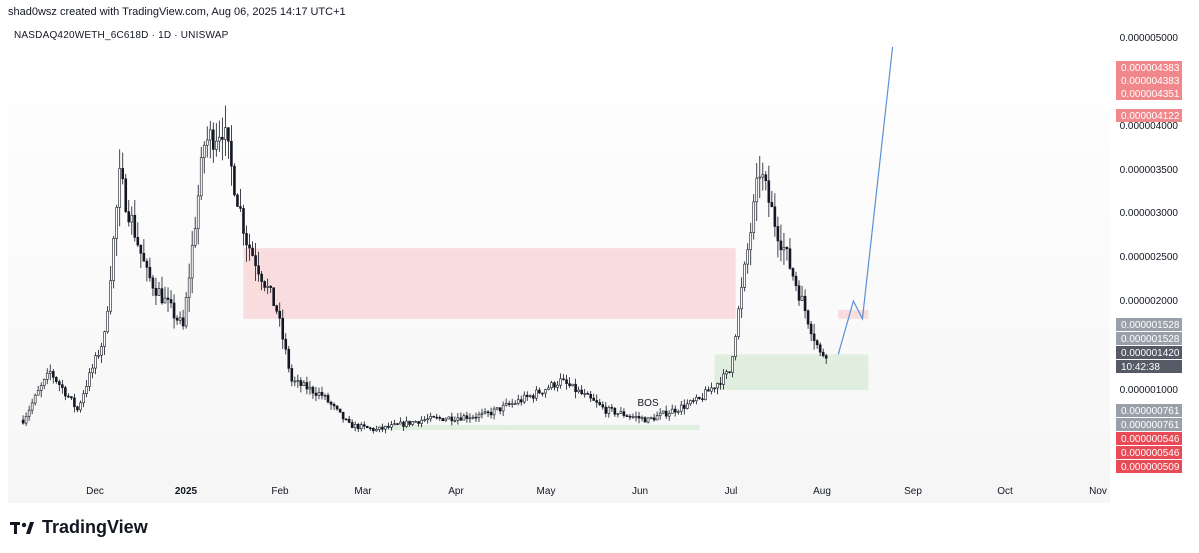 Image resolution: width=1199 pixels, height=553 pixels. Describe the element at coordinates (1150, 94) in the screenshot. I see `price-badge-text: 0.000004351` at that location.